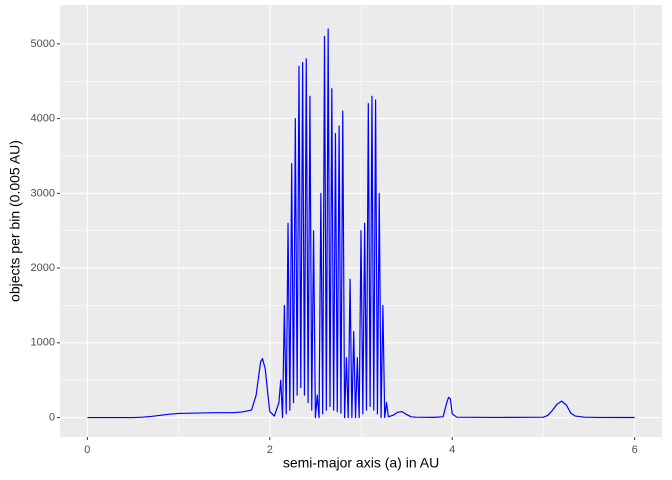 The width and height of the screenshot is (672, 480). I want to click on y-tick-label: 1000, so click(43, 343).